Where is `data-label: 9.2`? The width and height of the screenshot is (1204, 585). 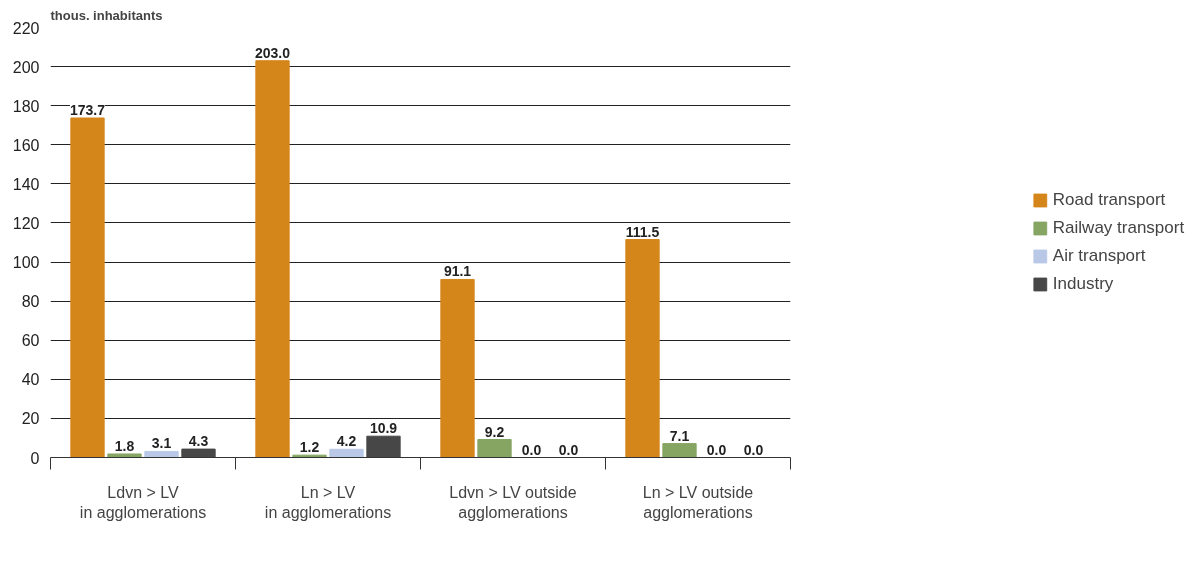
data-label: 9.2 is located at coordinates (494, 431).